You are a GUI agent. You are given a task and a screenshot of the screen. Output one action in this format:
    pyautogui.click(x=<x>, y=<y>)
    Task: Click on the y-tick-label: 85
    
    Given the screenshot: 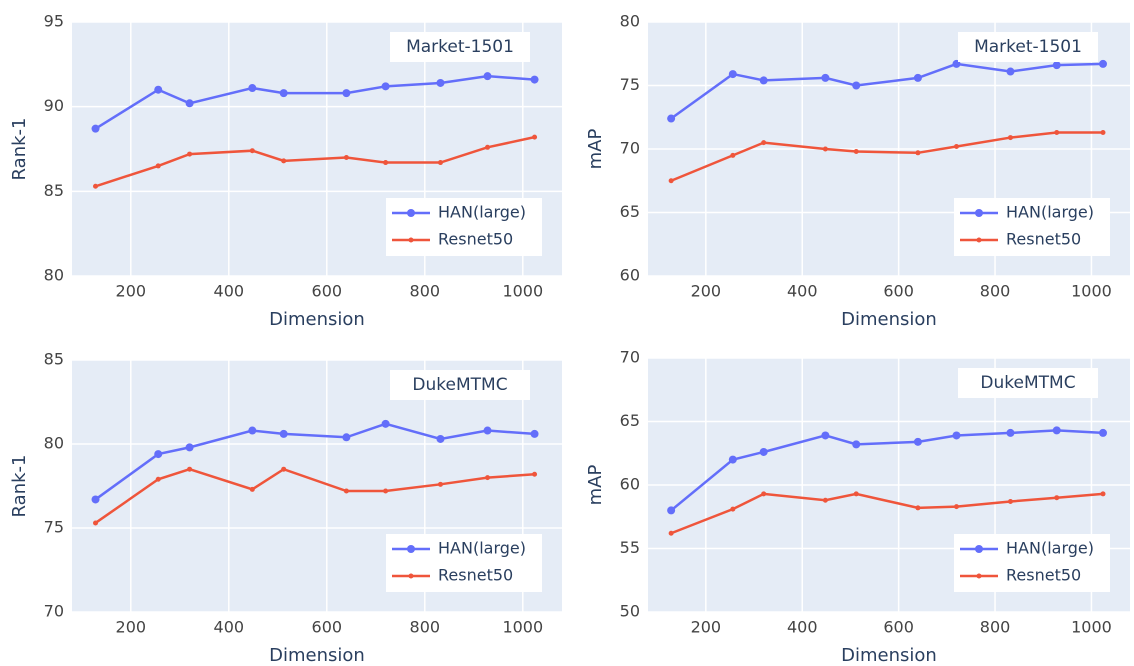 What is the action you would take?
    pyautogui.click(x=54, y=359)
    